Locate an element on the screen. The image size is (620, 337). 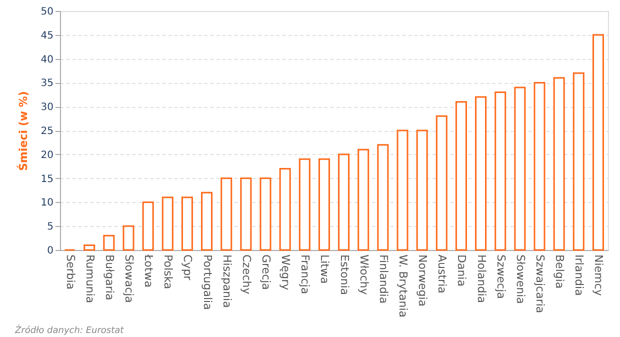
y-tick-label: 25 is located at coordinates (47, 131).